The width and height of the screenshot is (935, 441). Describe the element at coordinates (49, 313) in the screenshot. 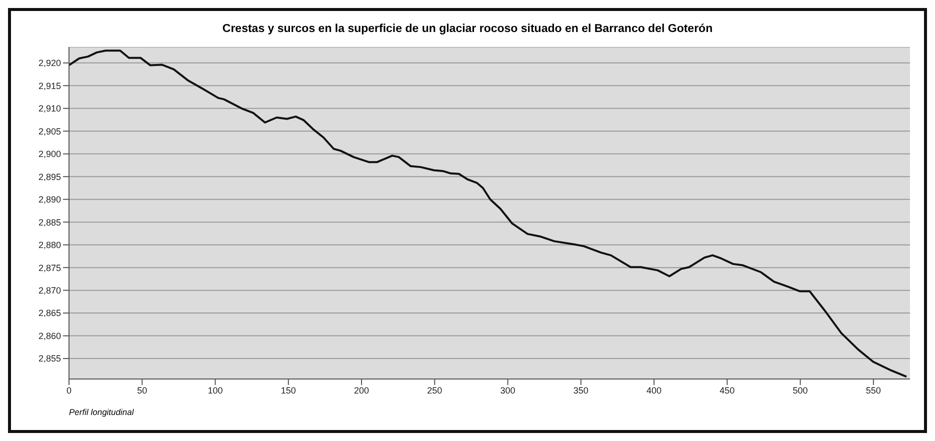

I see `y-tick-label: 2,865` at that location.